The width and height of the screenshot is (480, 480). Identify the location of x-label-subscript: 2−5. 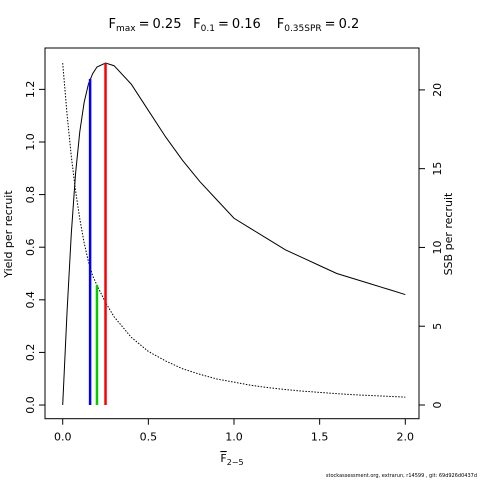
(235, 462).